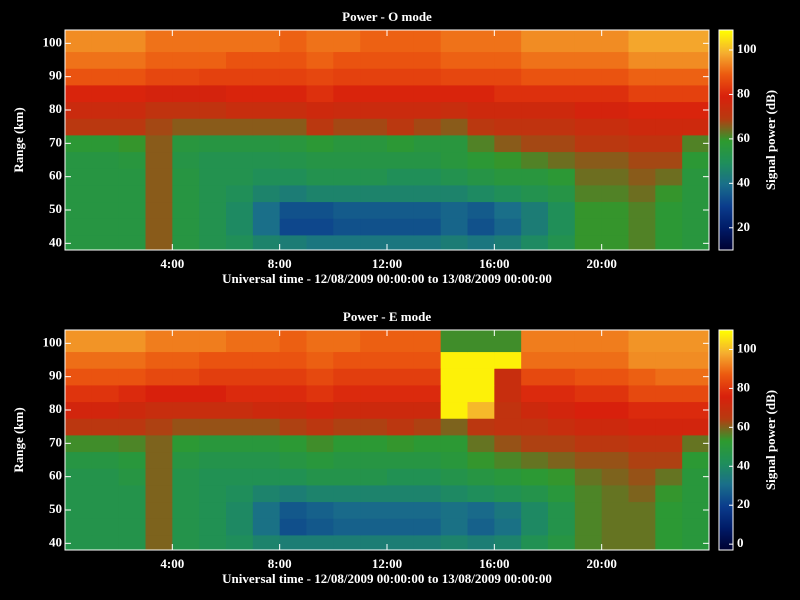 This screenshot has width=800, height=600. Describe the element at coordinates (172, 563) in the screenshot. I see `x-tick-label: 4:00` at that location.